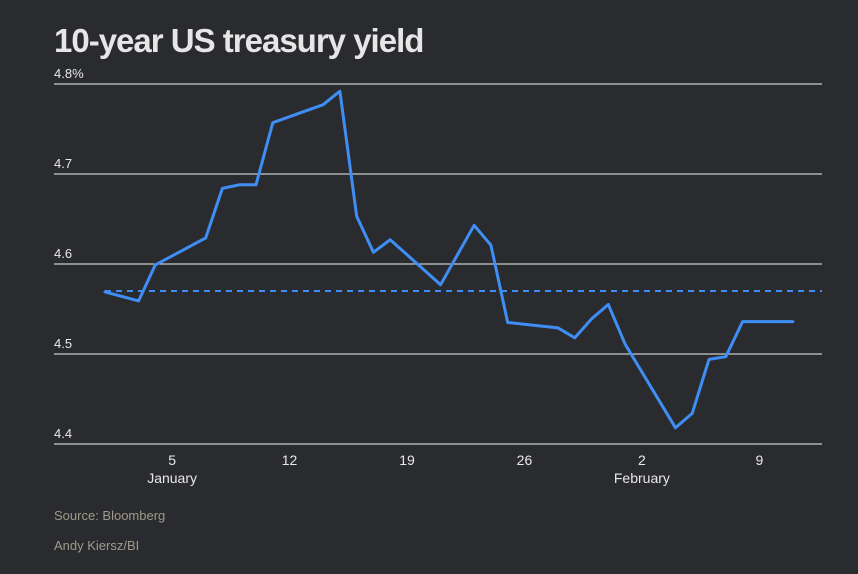 The height and width of the screenshot is (574, 858). What do you see at coordinates (642, 460) in the screenshot?
I see `x-tick-label: 2` at bounding box center [642, 460].